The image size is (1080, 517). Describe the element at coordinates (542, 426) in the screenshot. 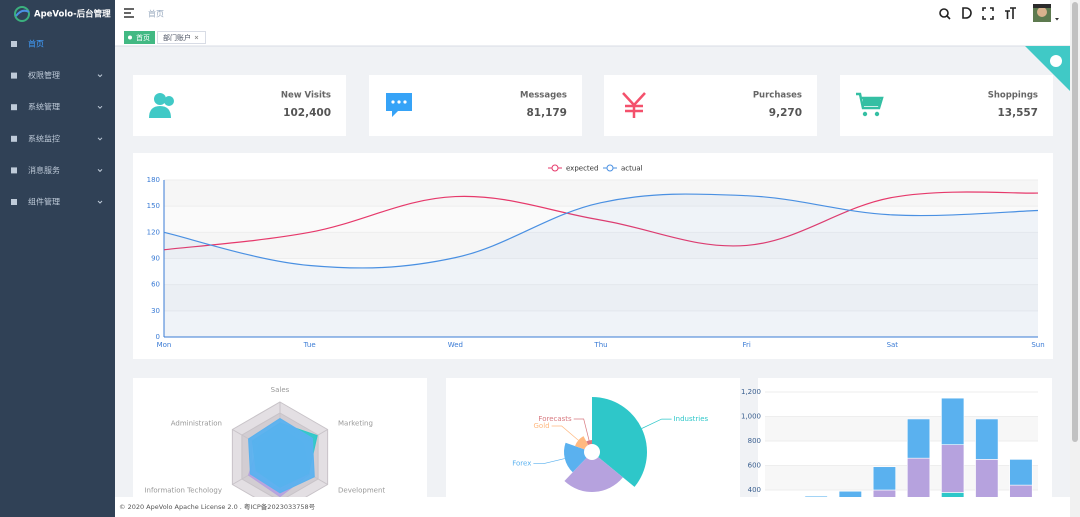

I see `slice-label: Gold` at that location.